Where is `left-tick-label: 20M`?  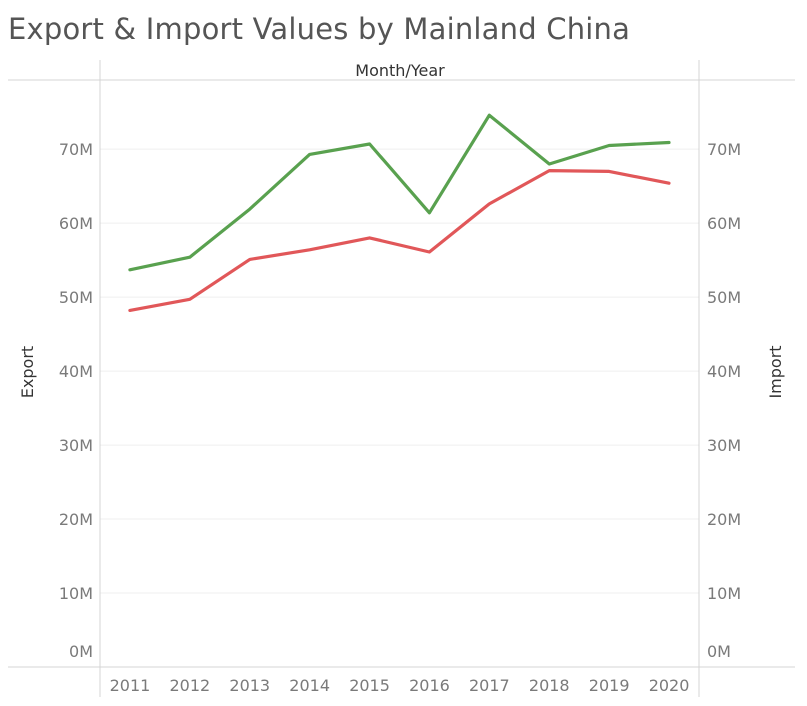
left-tick-label: 20M is located at coordinates (76, 519).